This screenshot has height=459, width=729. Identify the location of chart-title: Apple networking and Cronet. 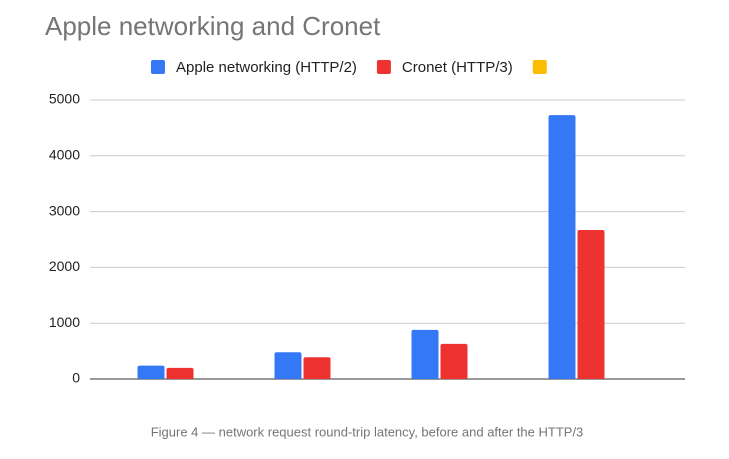
(213, 26).